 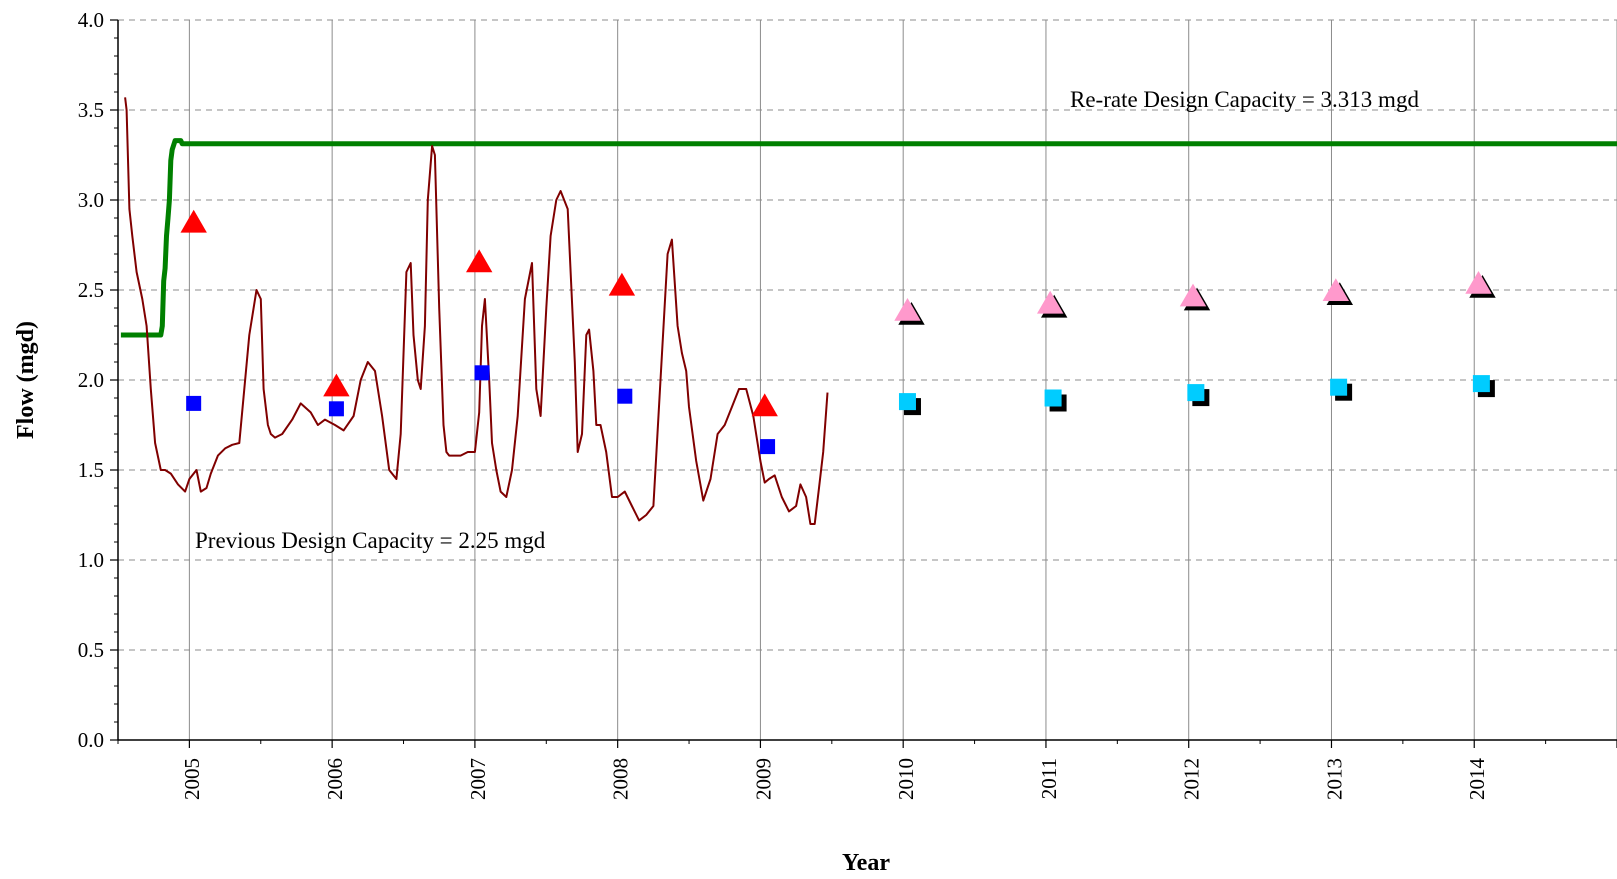 What do you see at coordinates (91, 110) in the screenshot?
I see `y-tick-label: 3.5` at bounding box center [91, 110].